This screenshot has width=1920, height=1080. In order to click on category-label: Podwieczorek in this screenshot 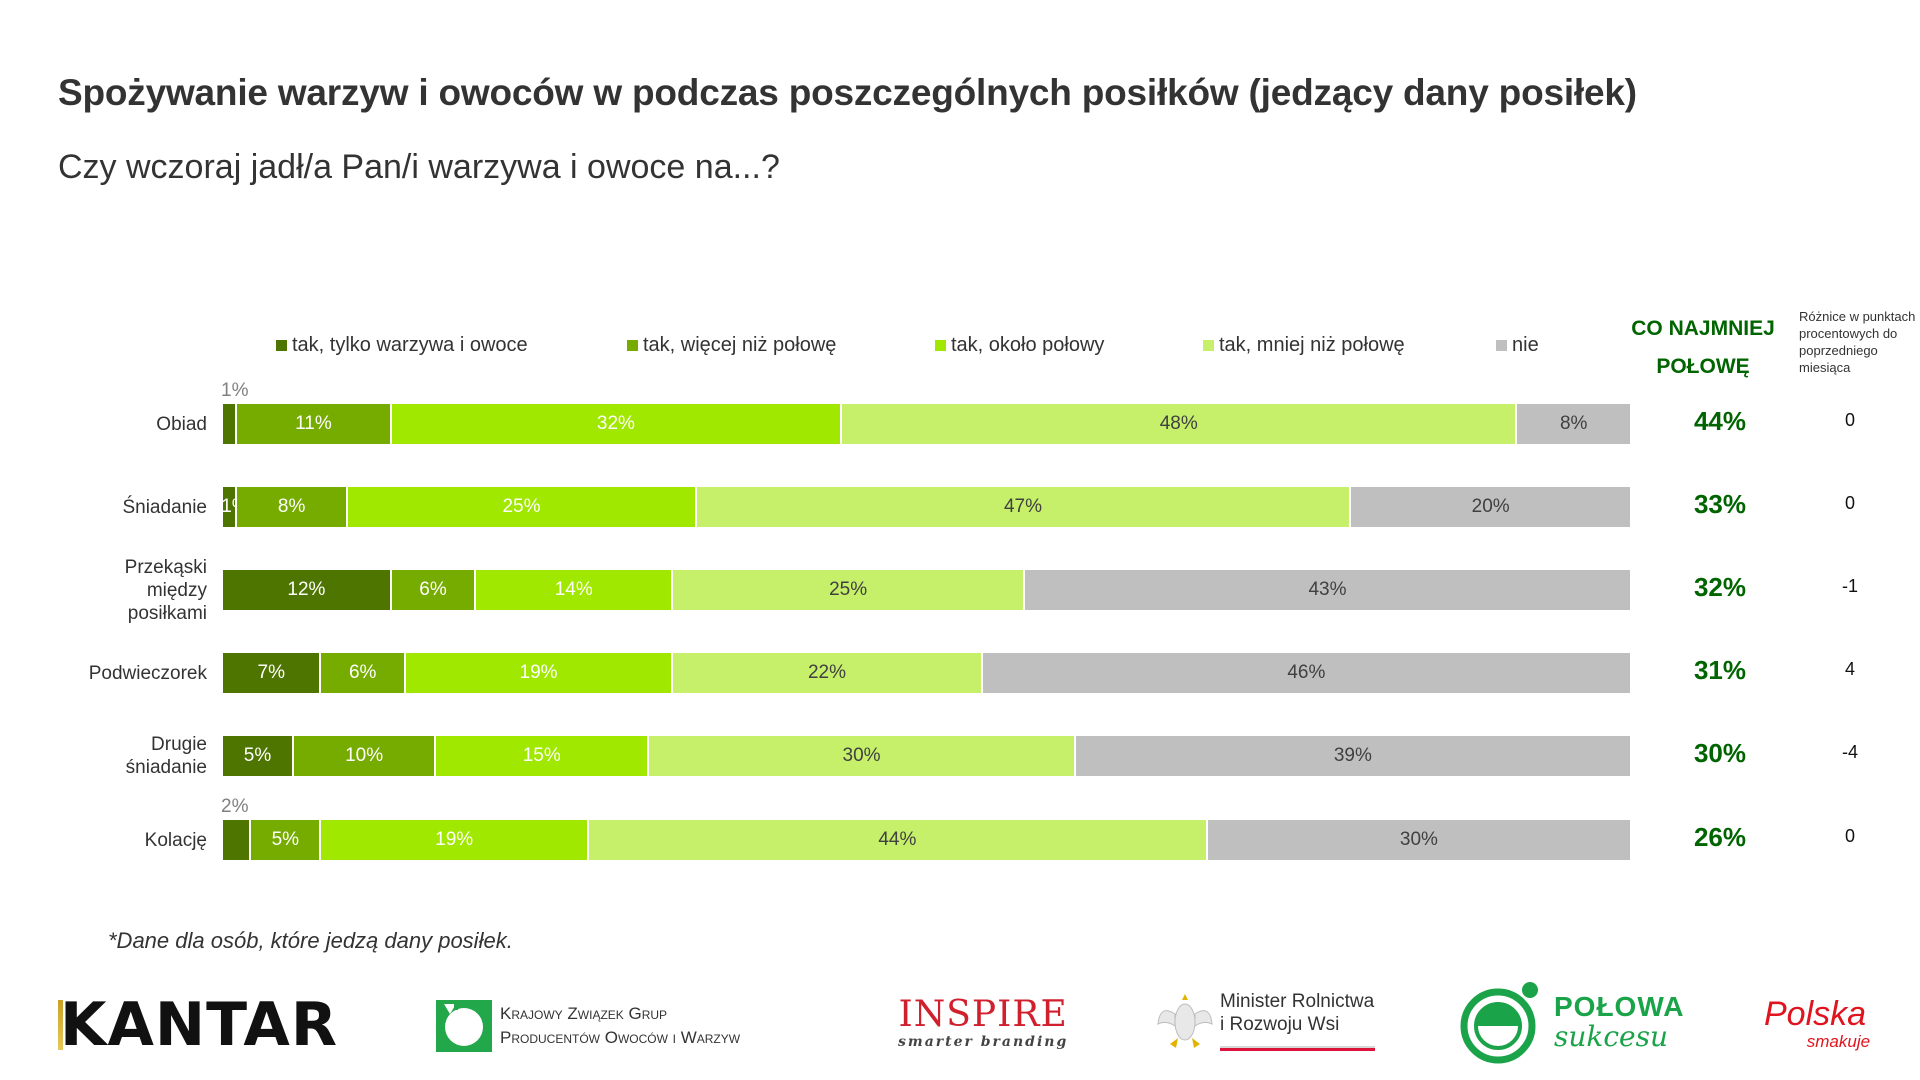, I will do `click(148, 673)`.